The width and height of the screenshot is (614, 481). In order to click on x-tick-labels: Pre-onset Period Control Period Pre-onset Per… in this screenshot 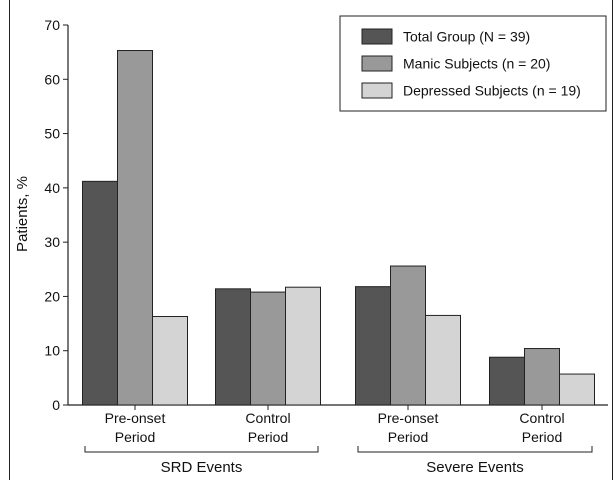, I will do `click(335, 425)`.